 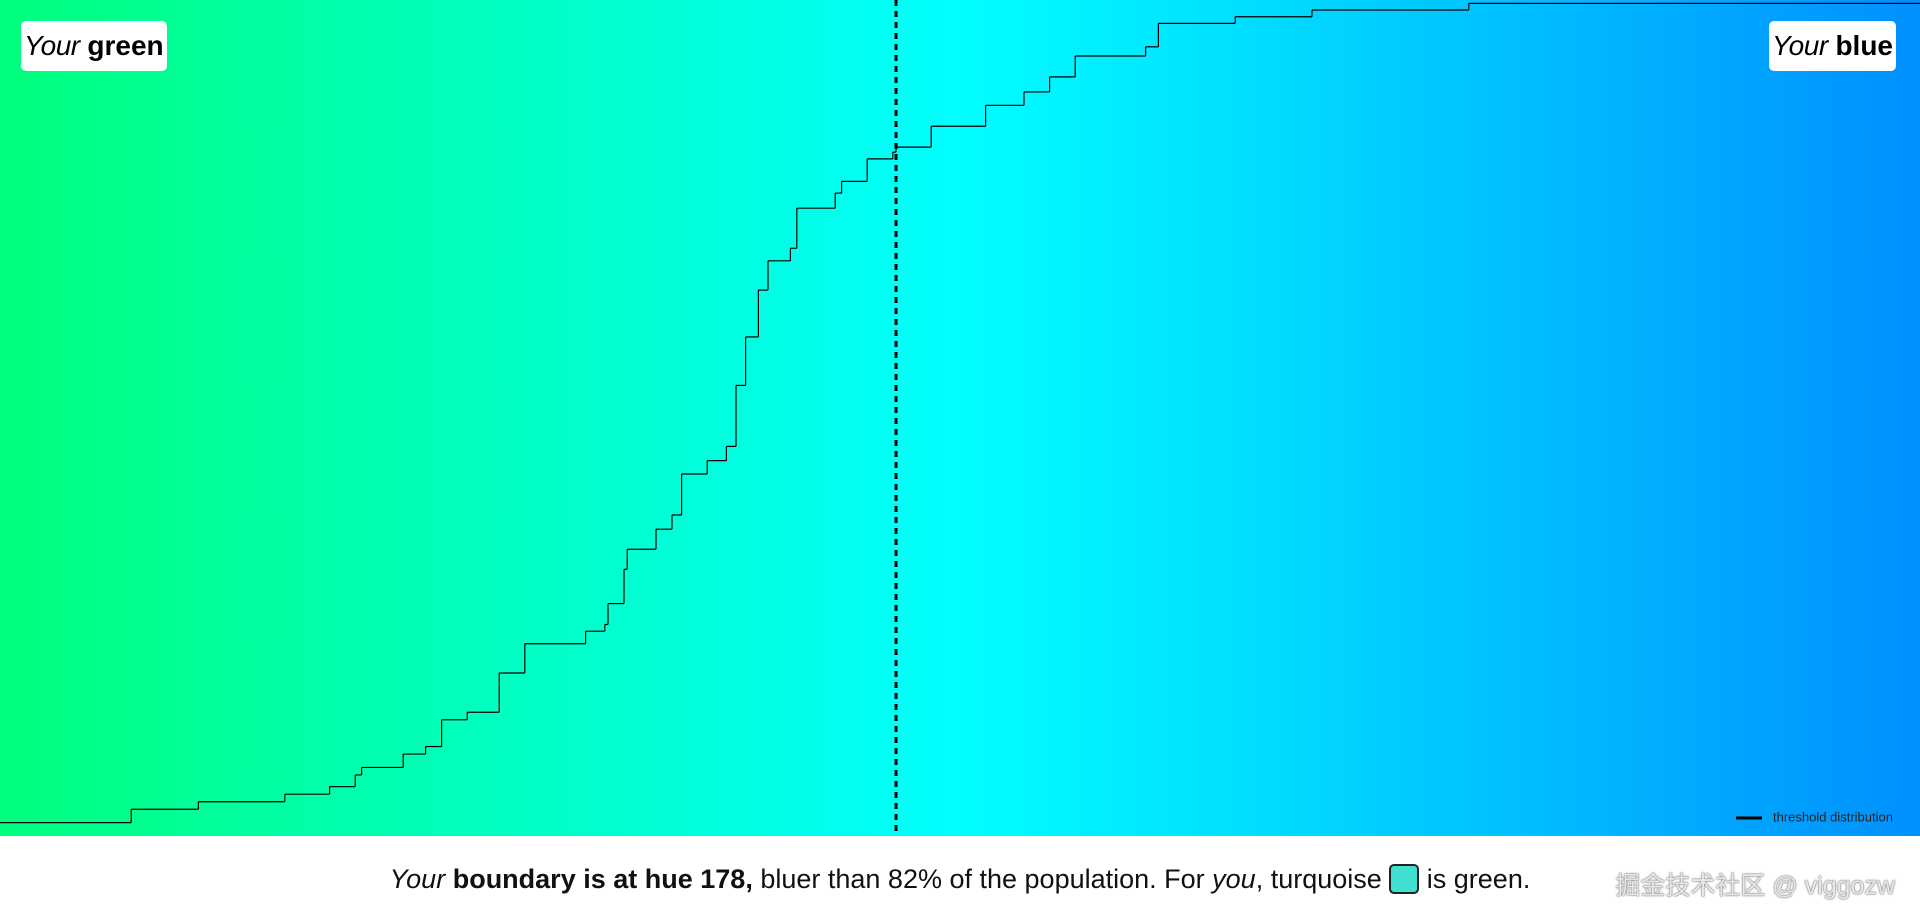 What do you see at coordinates (1864, 45) in the screenshot?
I see `label-bold: blue` at bounding box center [1864, 45].